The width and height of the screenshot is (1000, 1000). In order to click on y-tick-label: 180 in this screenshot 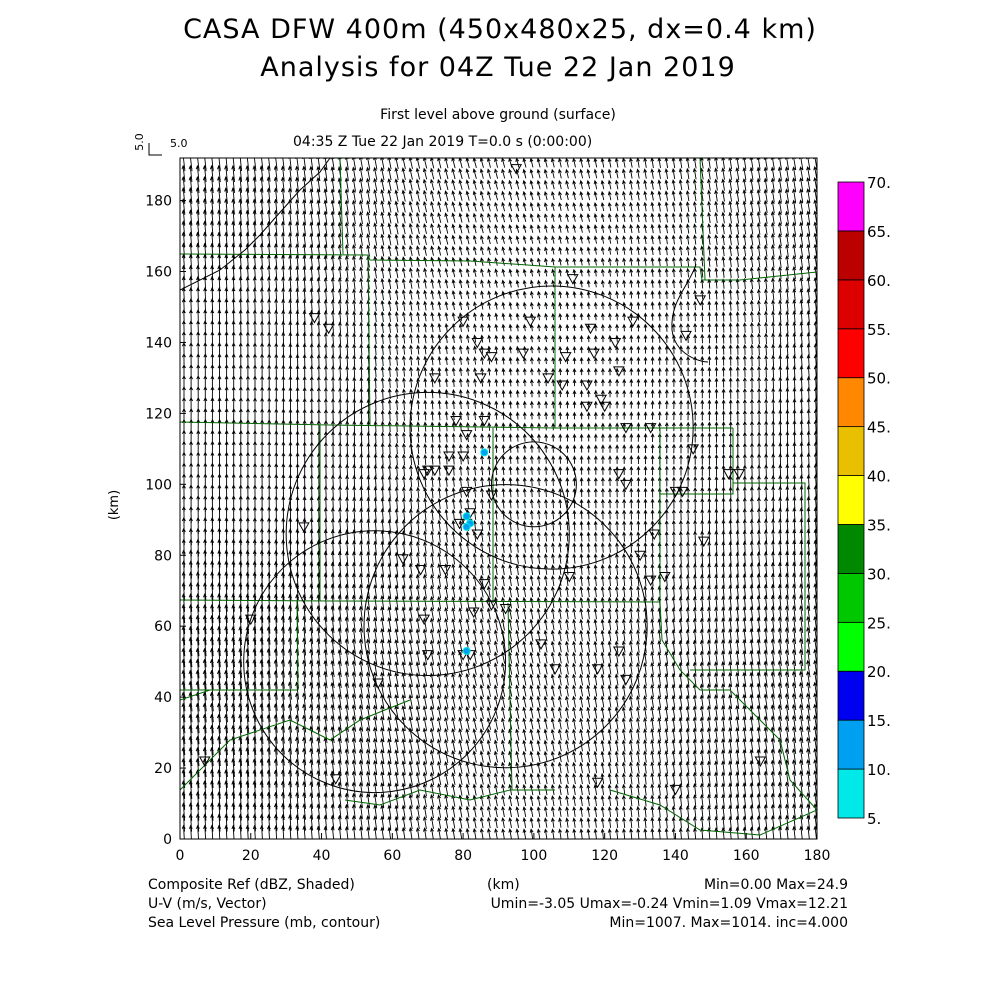, I will do `click(158, 202)`.